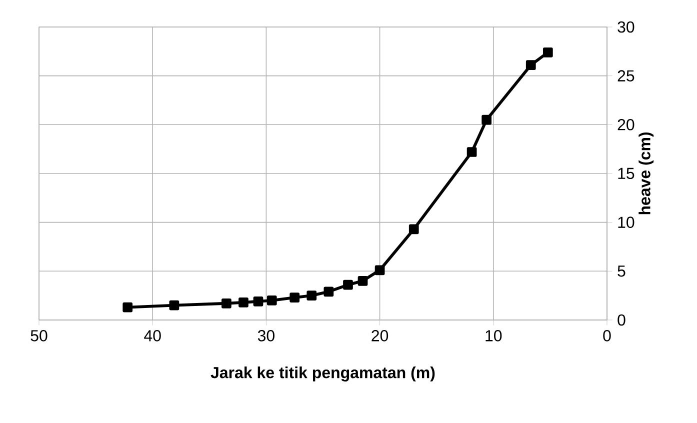  Describe the element at coordinates (626, 124) in the screenshot. I see `y-tick-label: 20` at that location.